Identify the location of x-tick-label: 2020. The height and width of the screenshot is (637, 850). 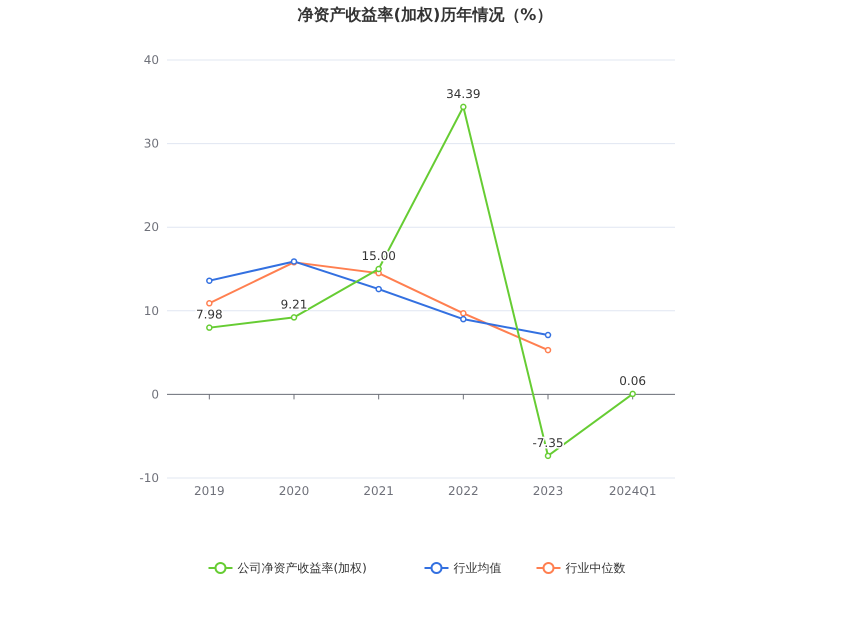
(294, 491).